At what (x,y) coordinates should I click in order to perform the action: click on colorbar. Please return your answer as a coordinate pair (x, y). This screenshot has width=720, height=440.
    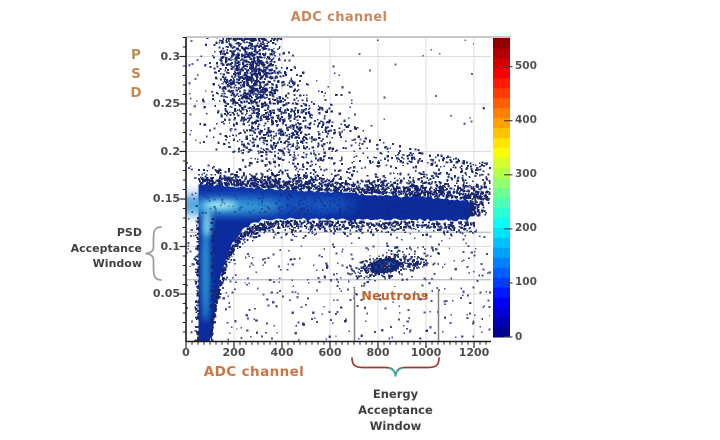
    Looking at the image, I should click on (503, 188).